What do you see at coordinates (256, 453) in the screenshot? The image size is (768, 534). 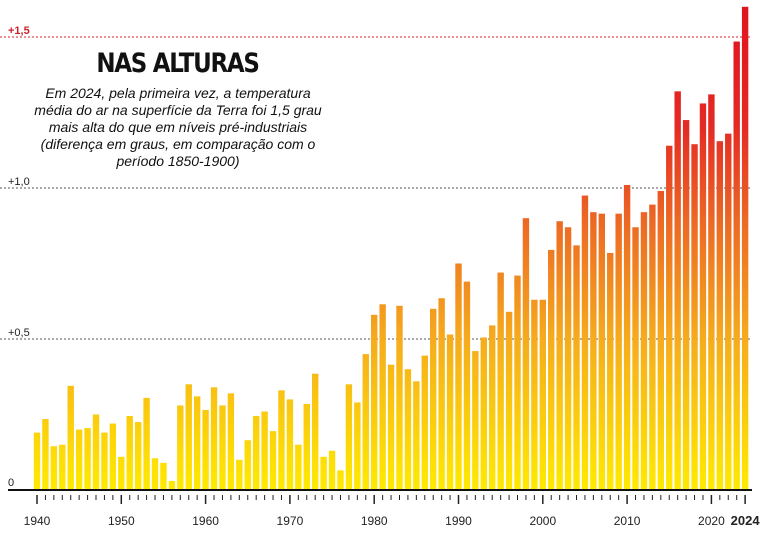 I see `bar-1966` at bounding box center [256, 453].